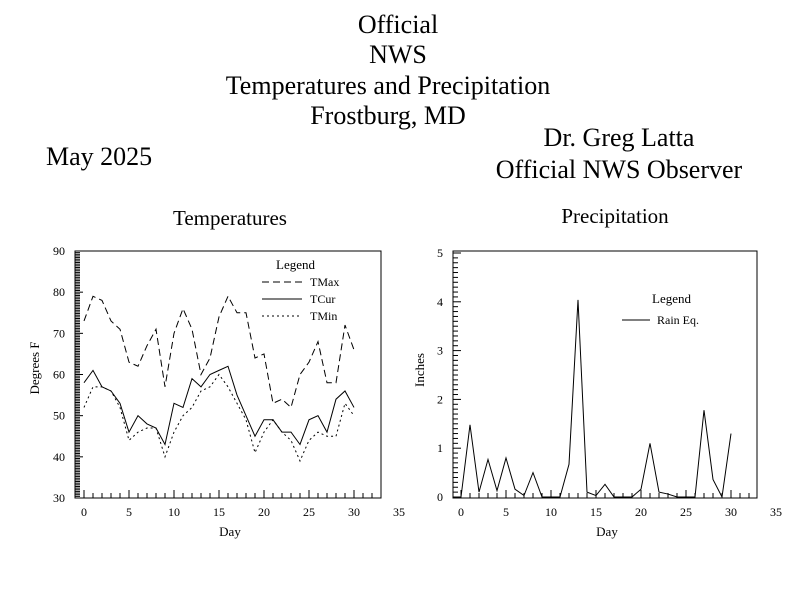 The height and width of the screenshot is (608, 786). Describe the element at coordinates (619, 137) in the screenshot. I see `observer-name: Dr. Greg Latta` at that location.